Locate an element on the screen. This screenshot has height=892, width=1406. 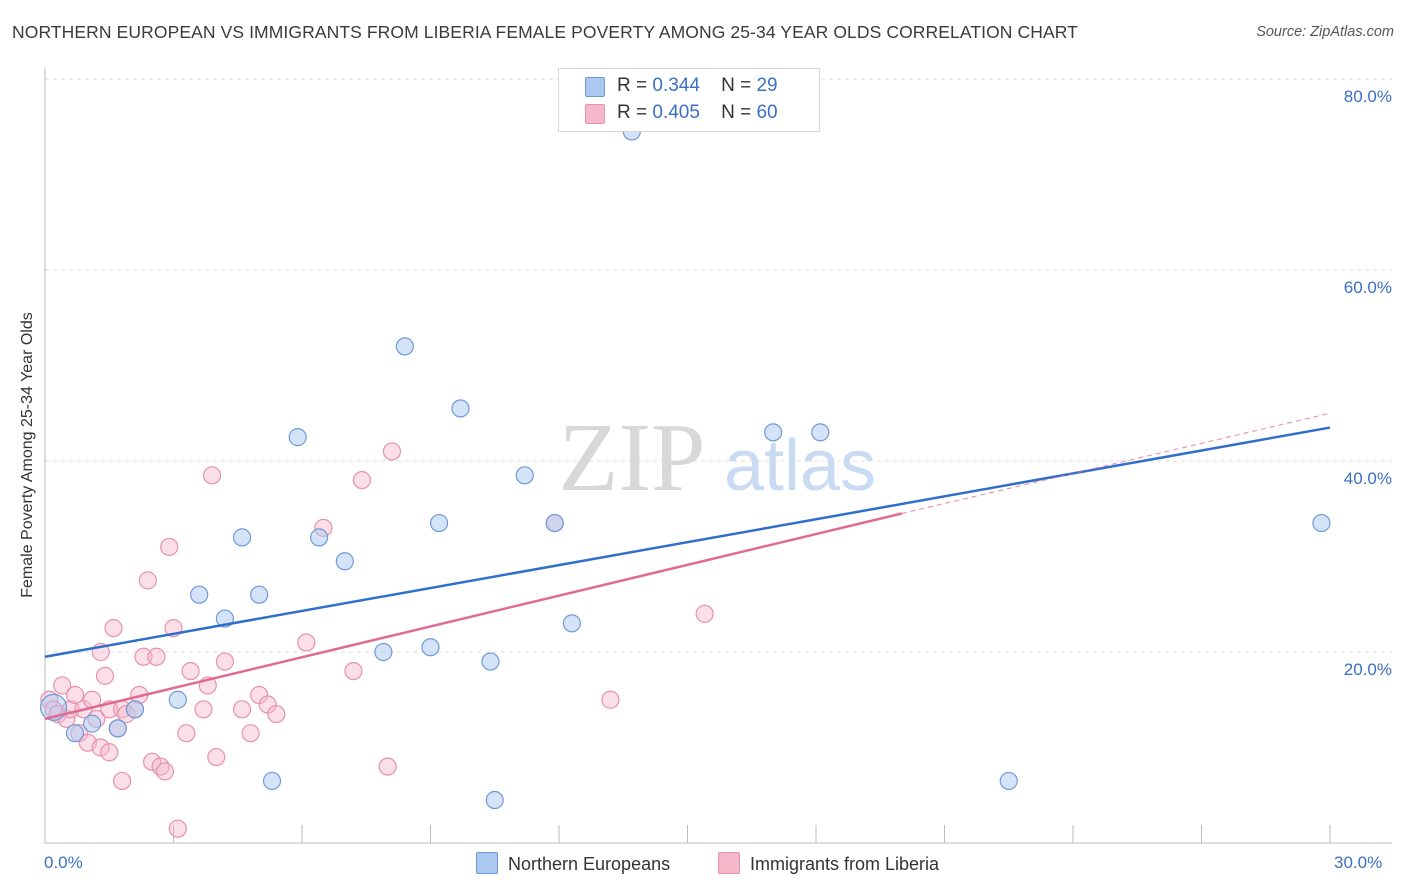
watermark-zip: ZIP is located at coordinates (632, 458).